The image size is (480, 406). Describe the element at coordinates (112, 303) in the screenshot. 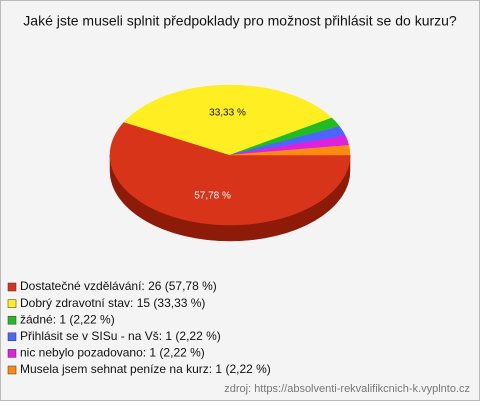

I see `legend-label: Dobrý zdravotní stav: 15 (33,33 %)` at that location.